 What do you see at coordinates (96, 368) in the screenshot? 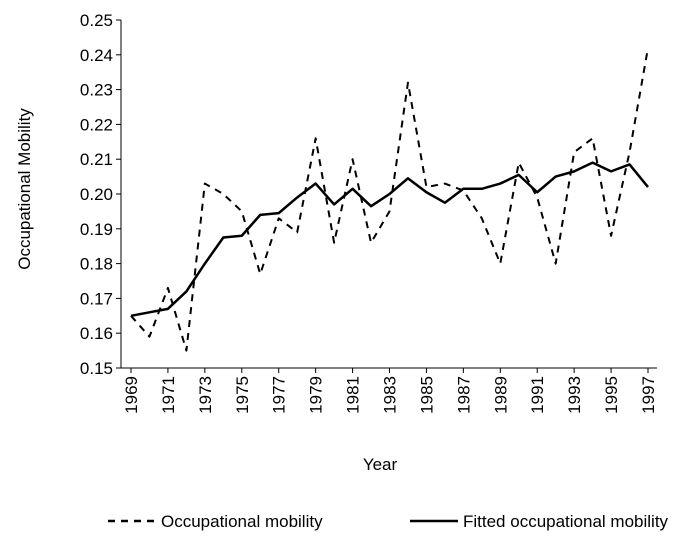
I see `y-tick-label: 0.15` at bounding box center [96, 368].